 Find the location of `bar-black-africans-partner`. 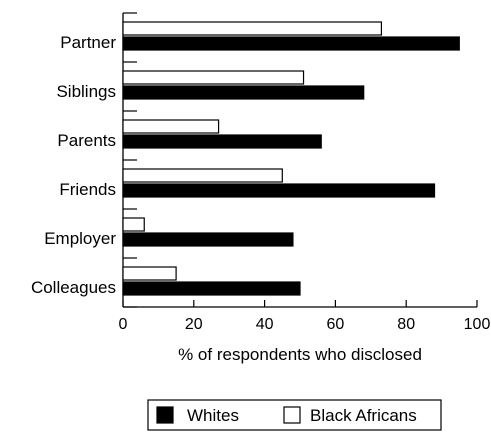

bar-black-africans-partner is located at coordinates (252, 28).